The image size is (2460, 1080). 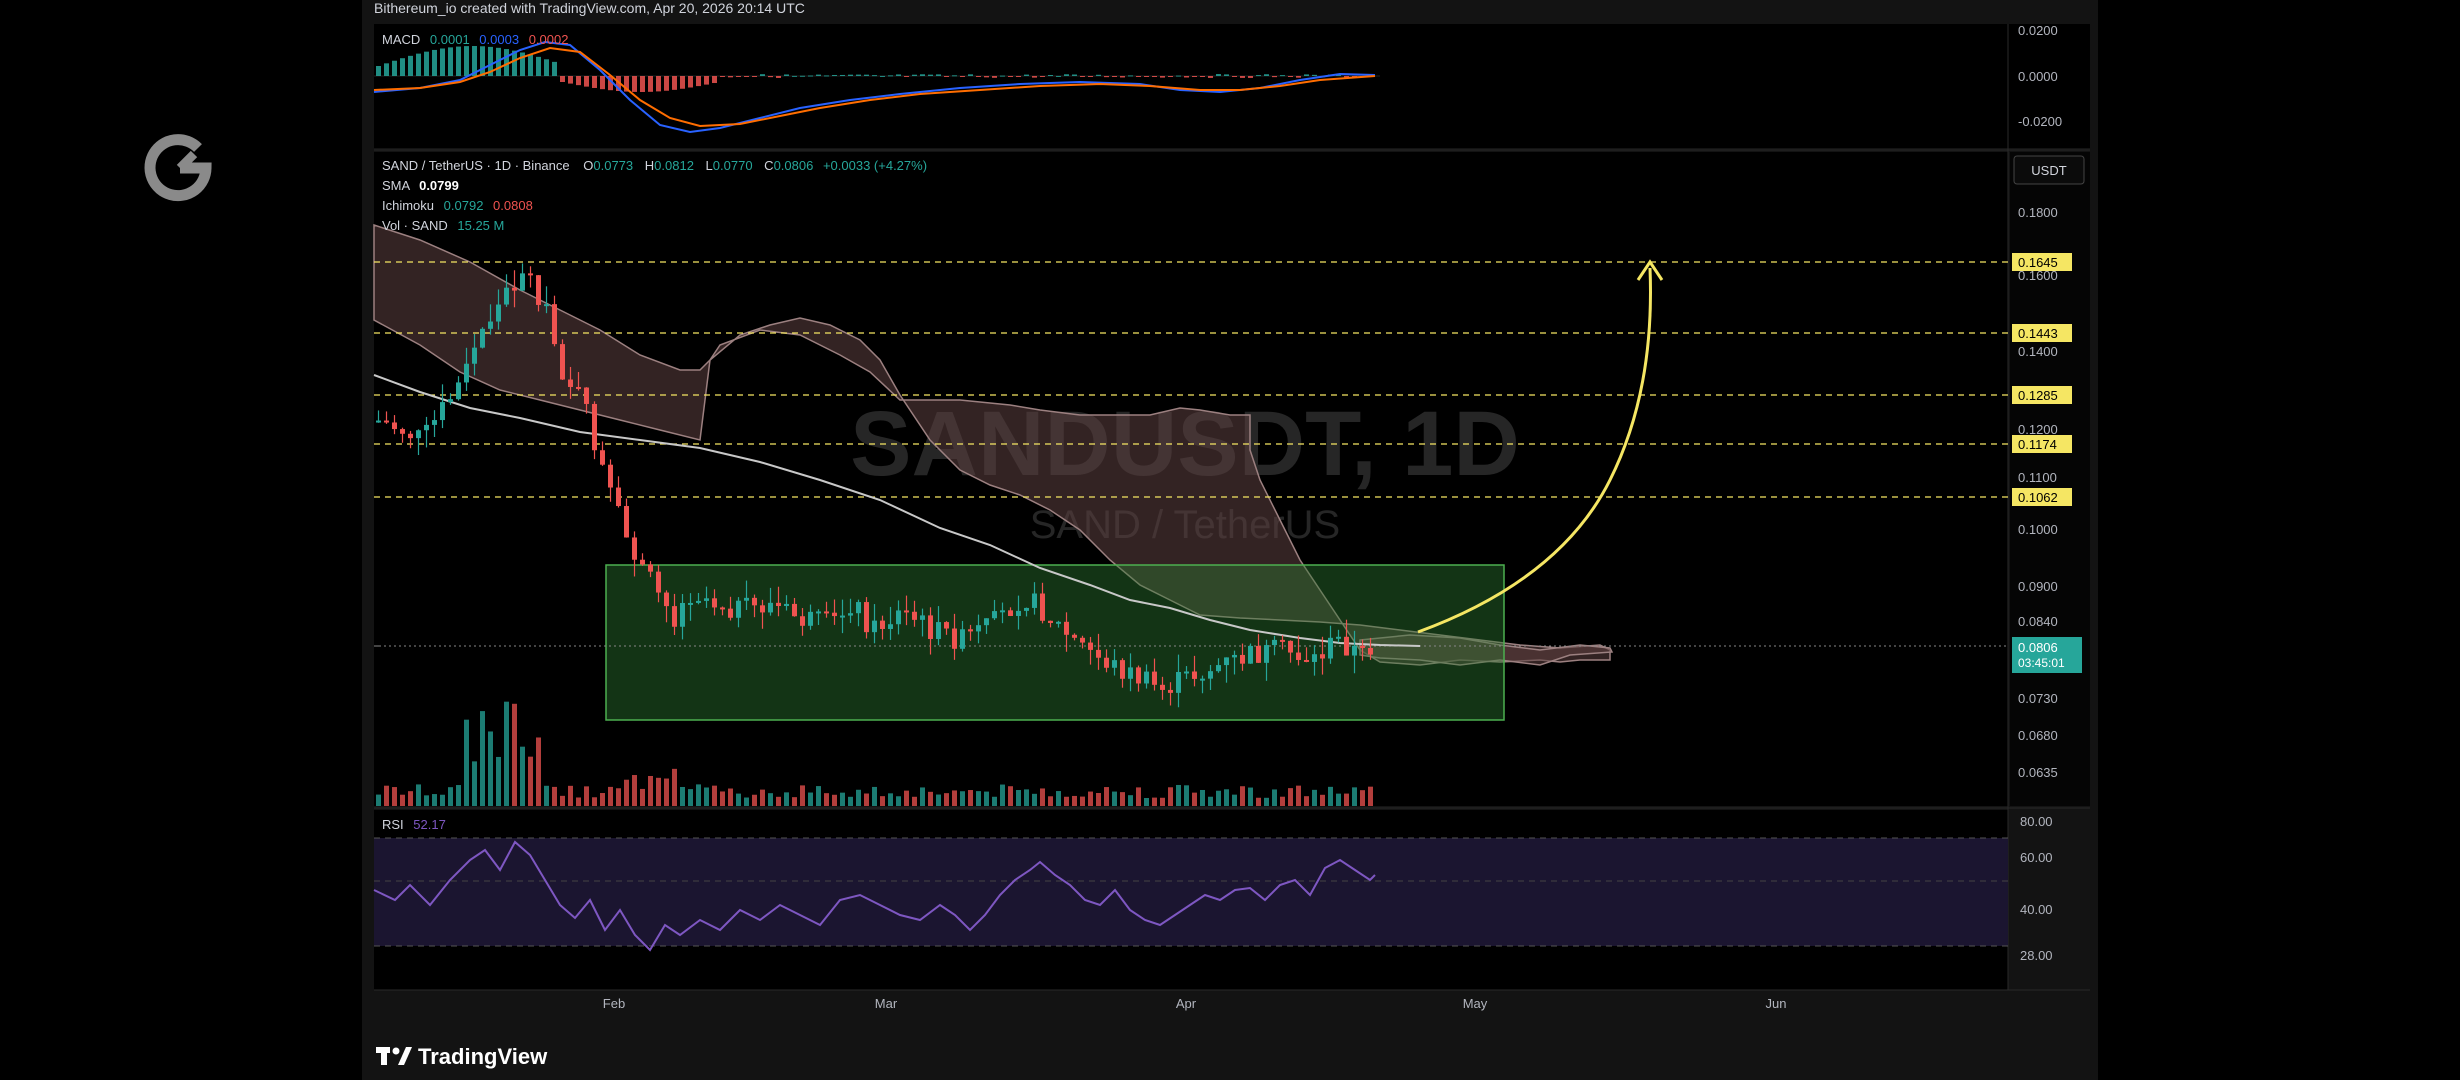 What do you see at coordinates (1191, 379) in the screenshot?
I see `resistance-levels` at bounding box center [1191, 379].